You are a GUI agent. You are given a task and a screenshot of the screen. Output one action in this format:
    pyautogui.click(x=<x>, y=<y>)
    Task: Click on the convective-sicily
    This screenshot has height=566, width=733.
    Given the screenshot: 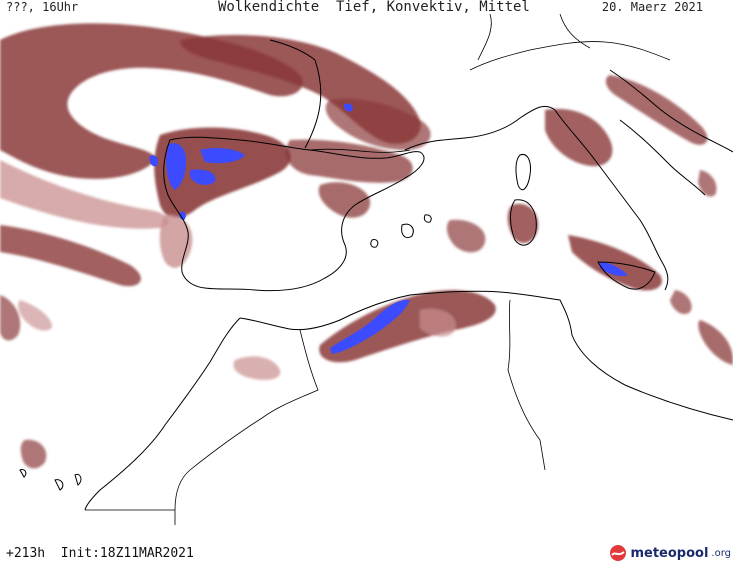 What is the action you would take?
    pyautogui.click(x=614, y=269)
    